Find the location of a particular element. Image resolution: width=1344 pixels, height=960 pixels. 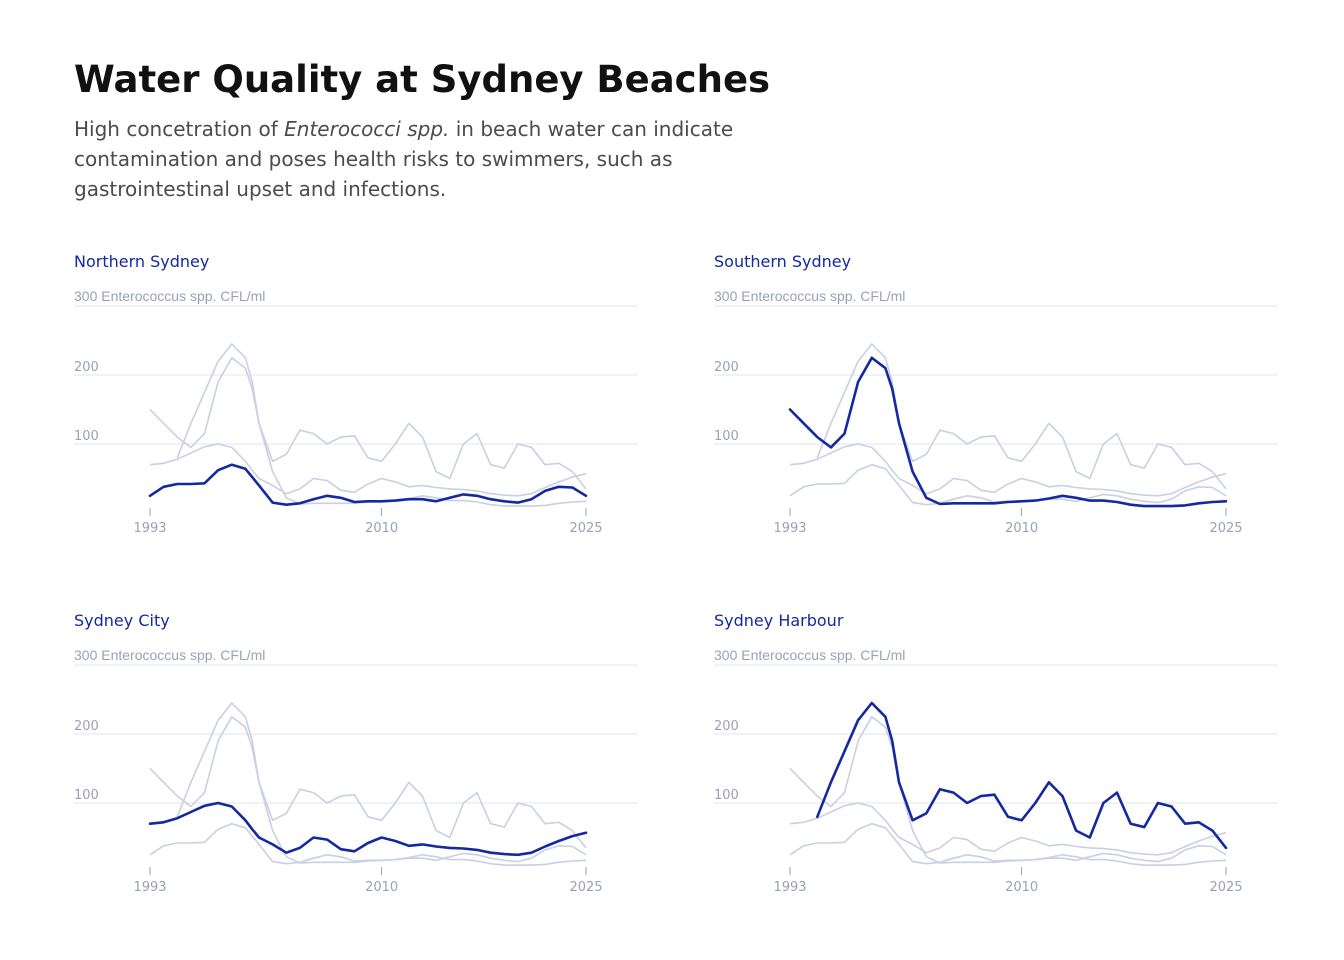

panel-title: Sydney Harbour is located at coordinates (779, 620).